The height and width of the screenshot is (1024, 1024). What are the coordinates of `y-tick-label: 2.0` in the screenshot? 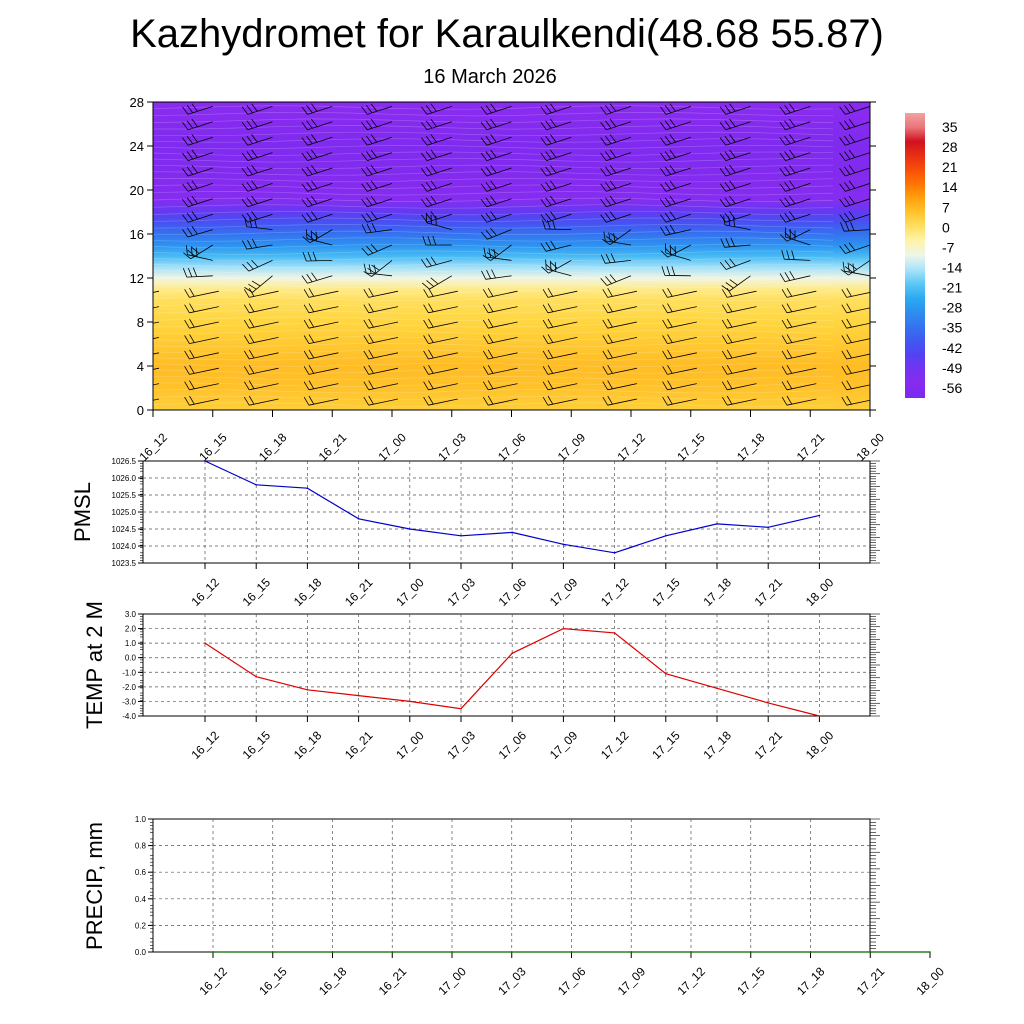 It's located at (131, 629).